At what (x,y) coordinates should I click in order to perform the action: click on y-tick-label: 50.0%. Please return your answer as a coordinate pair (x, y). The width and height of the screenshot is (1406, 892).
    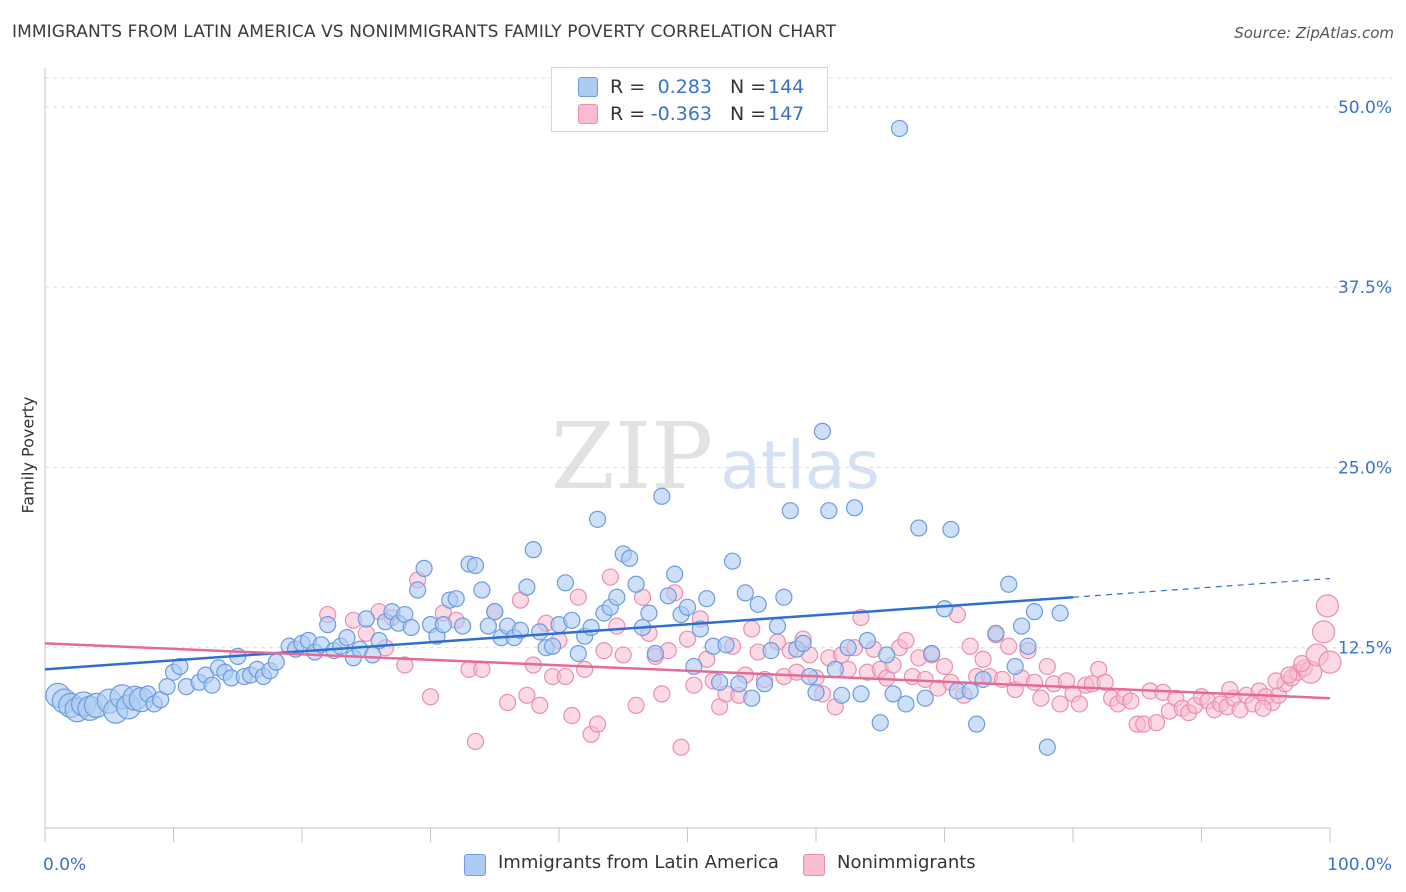
    Looking at the image, I should click on (1365, 108).